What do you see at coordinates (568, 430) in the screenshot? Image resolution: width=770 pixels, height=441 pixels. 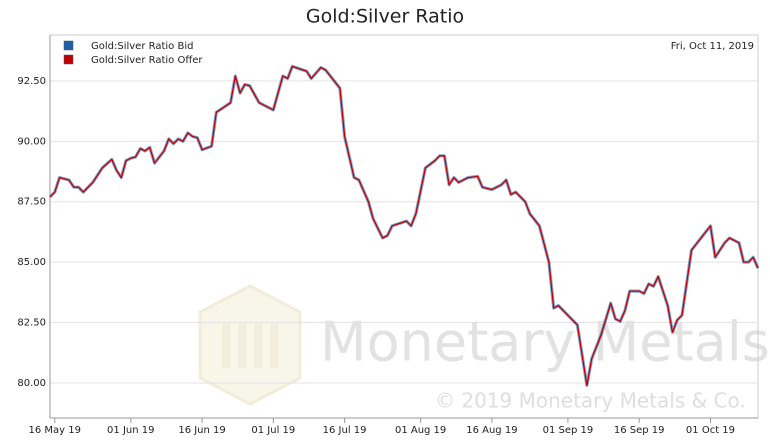 I see `x-tick-label: 01 Sep 19` at bounding box center [568, 430].